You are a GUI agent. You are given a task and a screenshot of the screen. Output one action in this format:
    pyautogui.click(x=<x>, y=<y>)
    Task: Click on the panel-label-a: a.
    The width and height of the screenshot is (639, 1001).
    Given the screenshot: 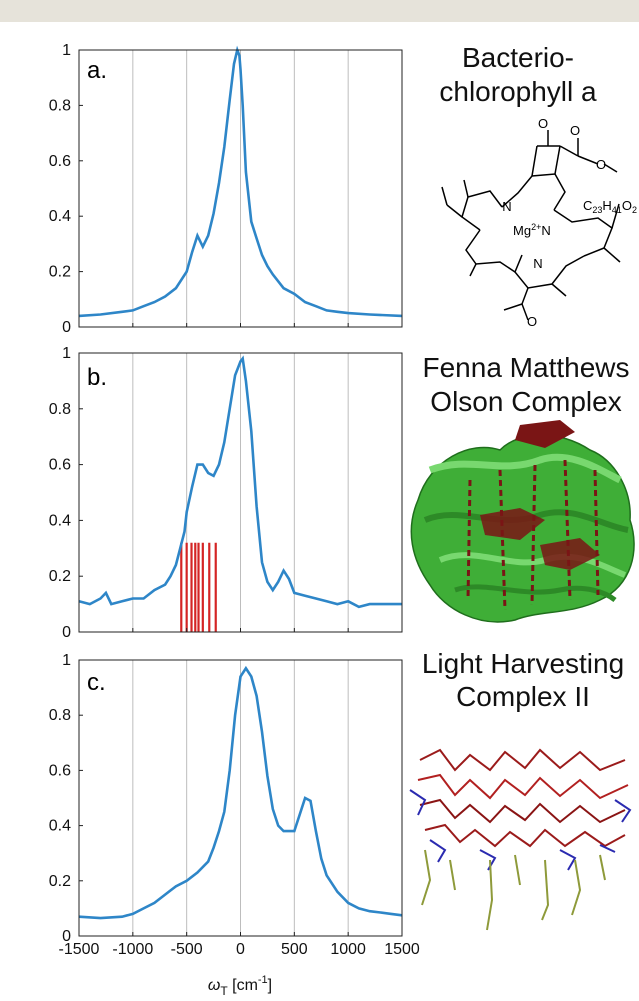 What is the action you would take?
    pyautogui.click(x=97, y=70)
    